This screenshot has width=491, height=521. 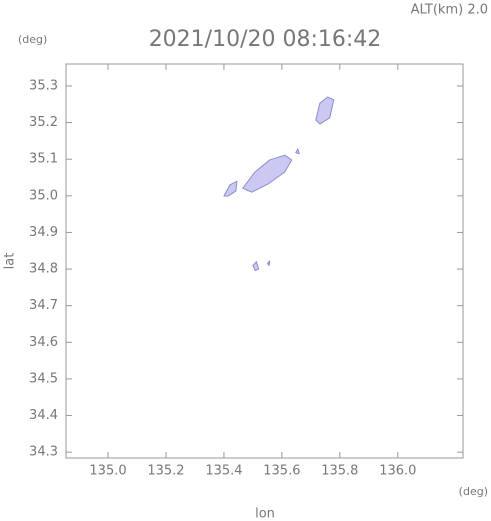 What do you see at coordinates (265, 514) in the screenshot?
I see `x-axis-label: lon` at bounding box center [265, 514].